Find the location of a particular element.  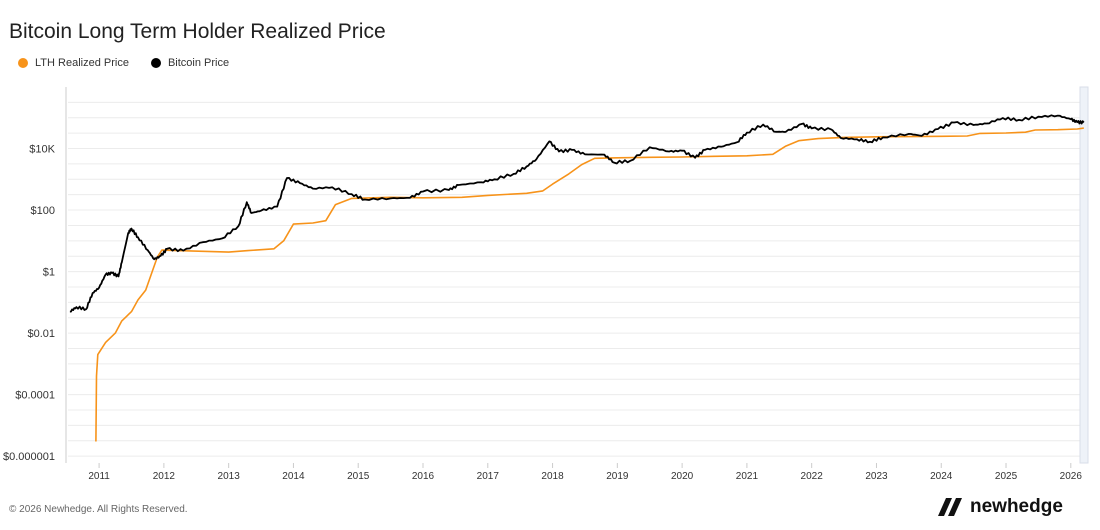

legend: LTH Realized Price Bitcoin Price is located at coordinates (123, 63).